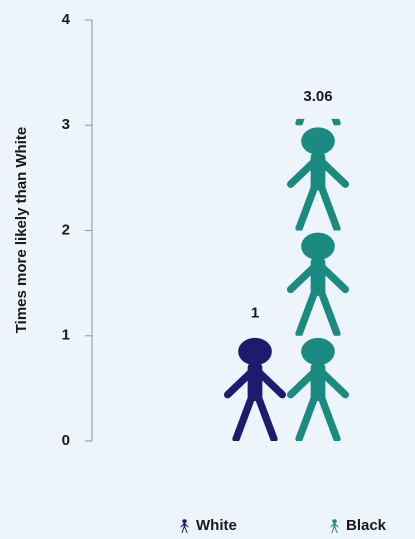 This screenshot has height=539, width=415. Describe the element at coordinates (366, 525) in the screenshot. I see `legend-label: Black` at that location.